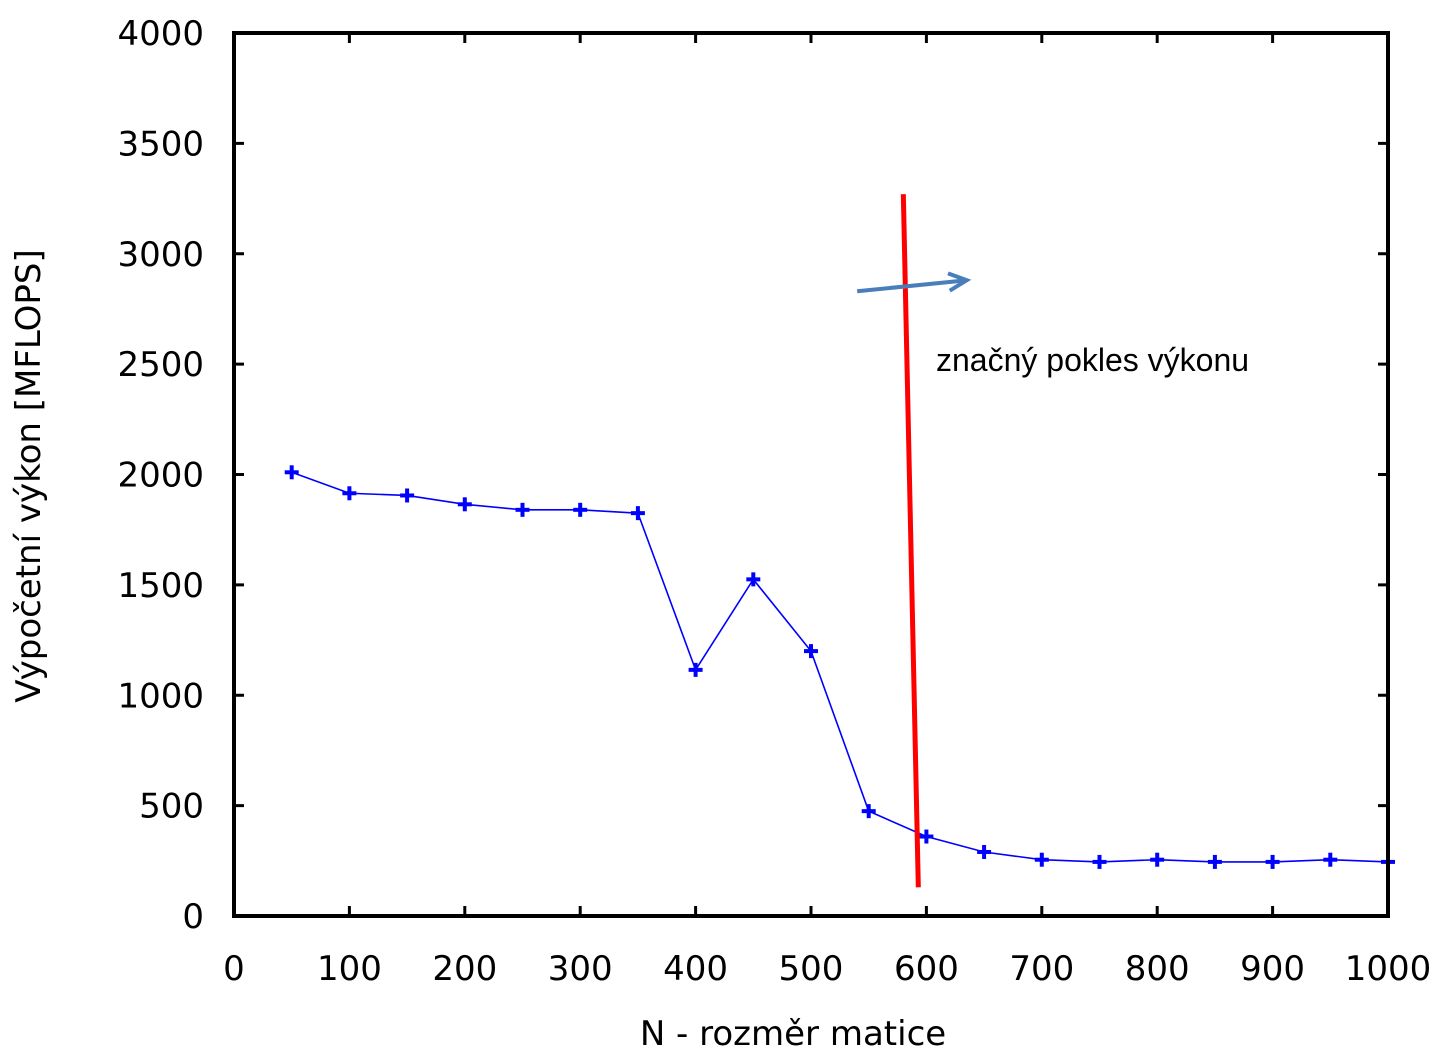  Describe the element at coordinates (580, 969) in the screenshot. I see `x-tick-label: 300` at that location.